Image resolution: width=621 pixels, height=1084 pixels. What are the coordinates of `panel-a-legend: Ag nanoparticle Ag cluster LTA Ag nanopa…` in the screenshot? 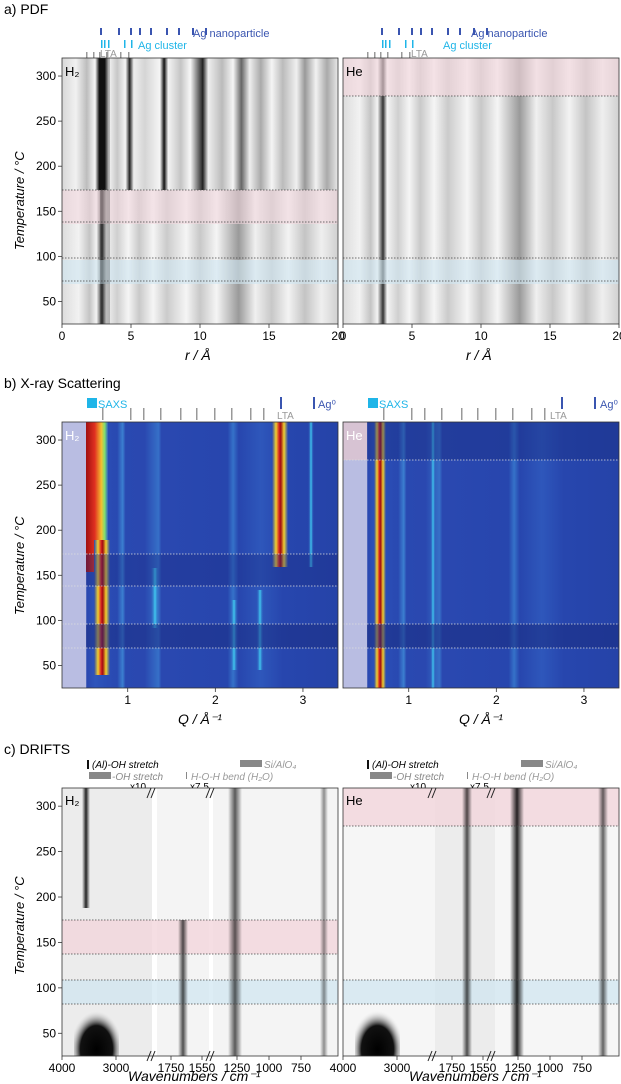 It's located at (316, 44).